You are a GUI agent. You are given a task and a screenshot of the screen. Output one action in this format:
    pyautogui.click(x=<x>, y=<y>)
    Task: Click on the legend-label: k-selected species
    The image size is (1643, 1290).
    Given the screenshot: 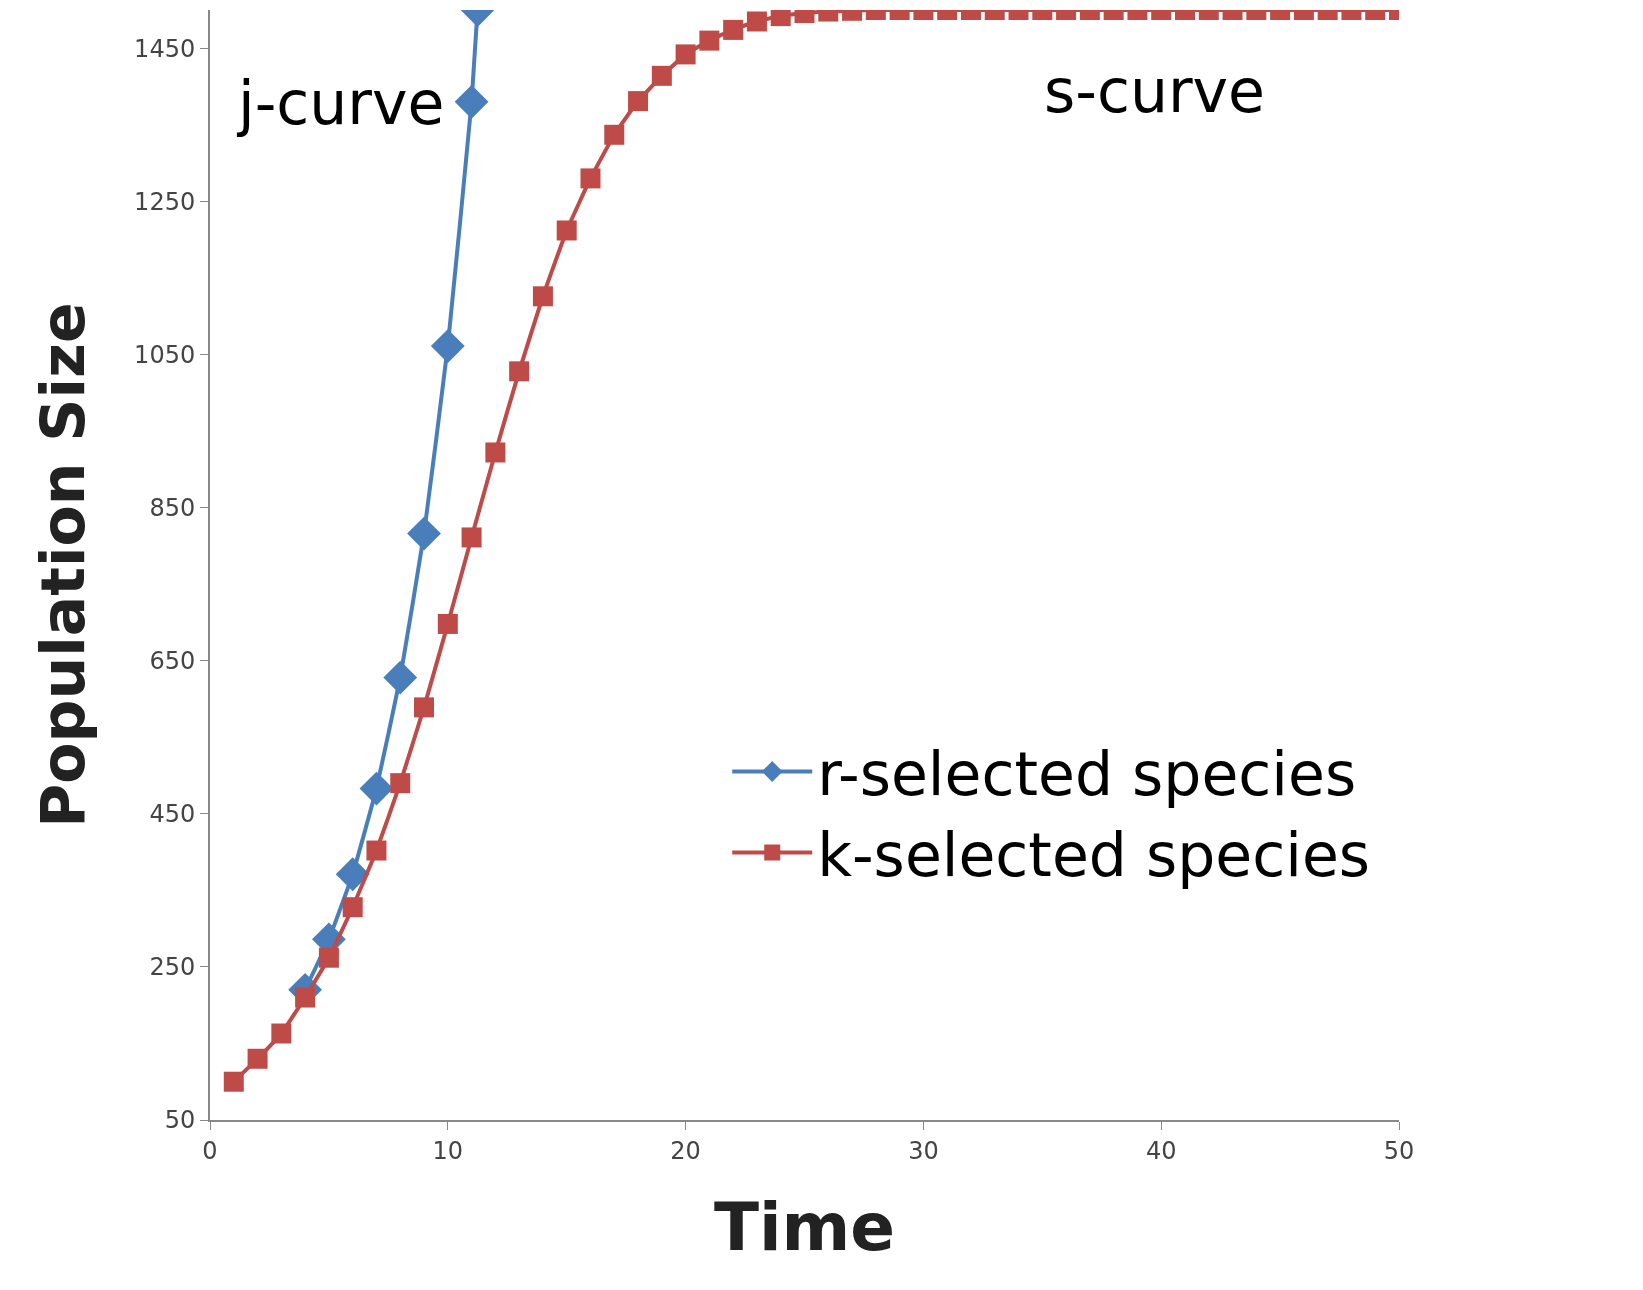 What is the action you would take?
    pyautogui.click(x=1094, y=854)
    